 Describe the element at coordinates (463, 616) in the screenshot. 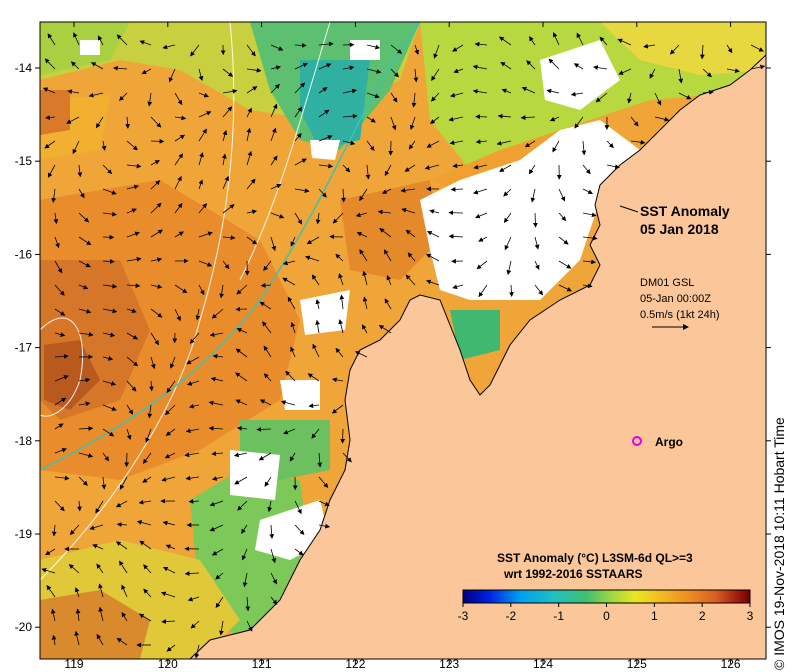

I see `colorbar-tick-label: -3` at that location.